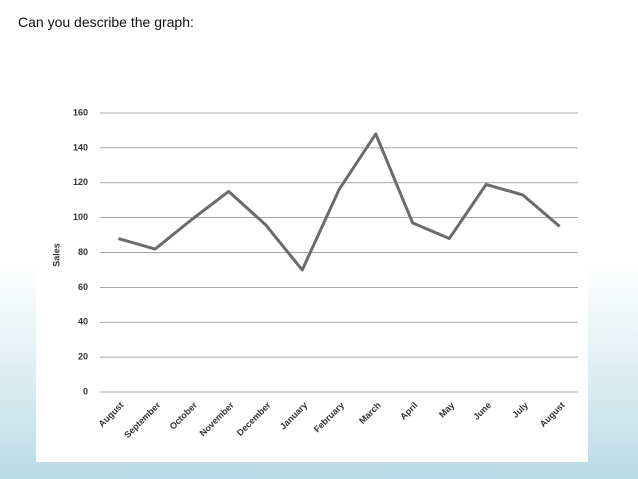 Image resolution: width=638 pixels, height=479 pixels. What do you see at coordinates (83, 252) in the screenshot?
I see `y-tick-label: 80` at bounding box center [83, 252].